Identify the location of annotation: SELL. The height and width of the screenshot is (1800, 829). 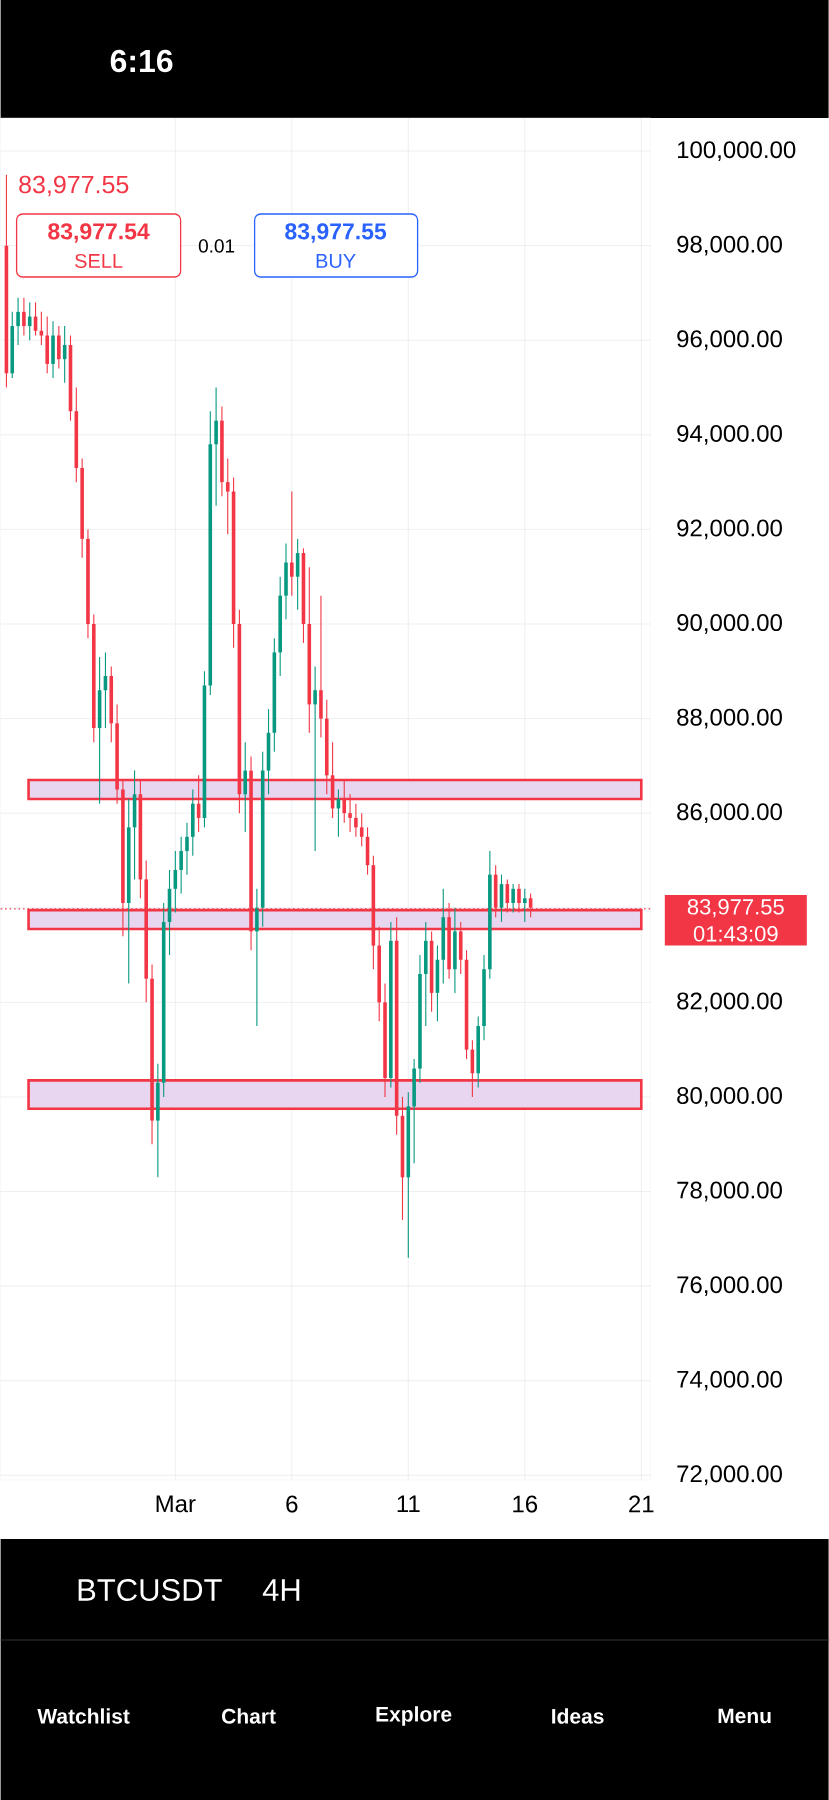
(99, 261).